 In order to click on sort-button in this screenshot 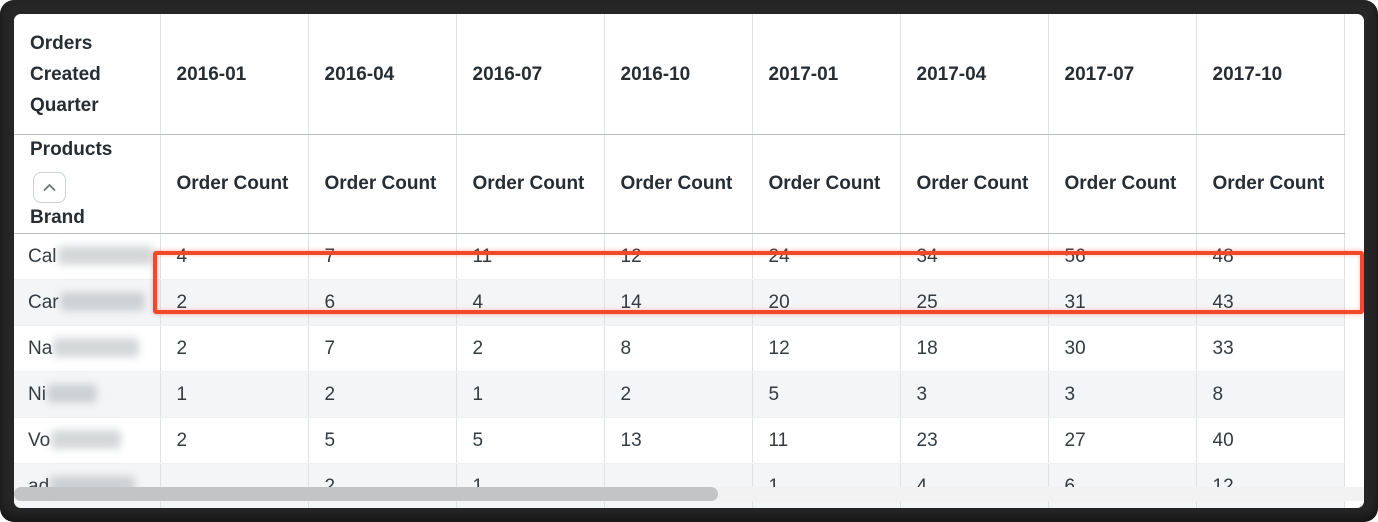, I will do `click(49, 187)`.